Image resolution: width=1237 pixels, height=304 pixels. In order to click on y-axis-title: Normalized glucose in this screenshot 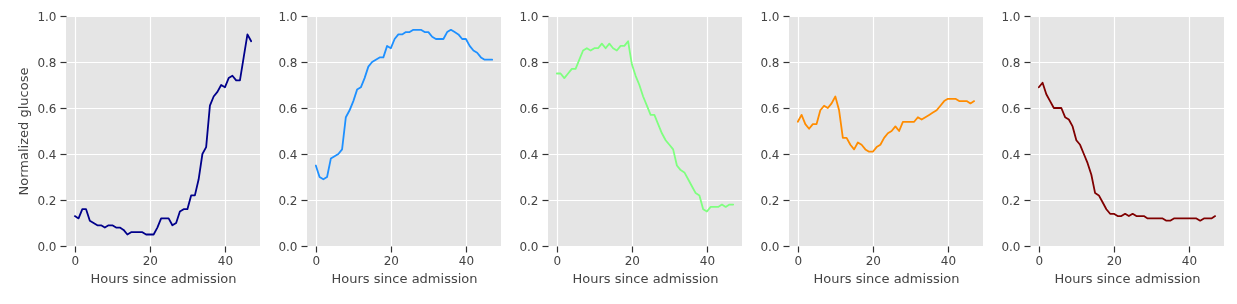, I will do `click(24, 131)`.